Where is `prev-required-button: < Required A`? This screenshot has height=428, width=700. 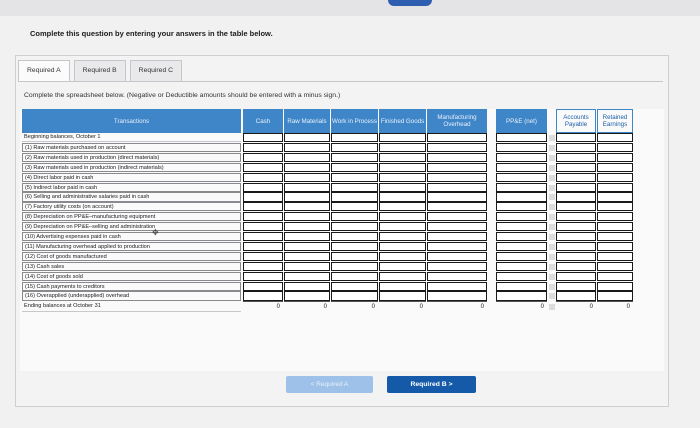 prev-required-button: < Required A is located at coordinates (329, 384).